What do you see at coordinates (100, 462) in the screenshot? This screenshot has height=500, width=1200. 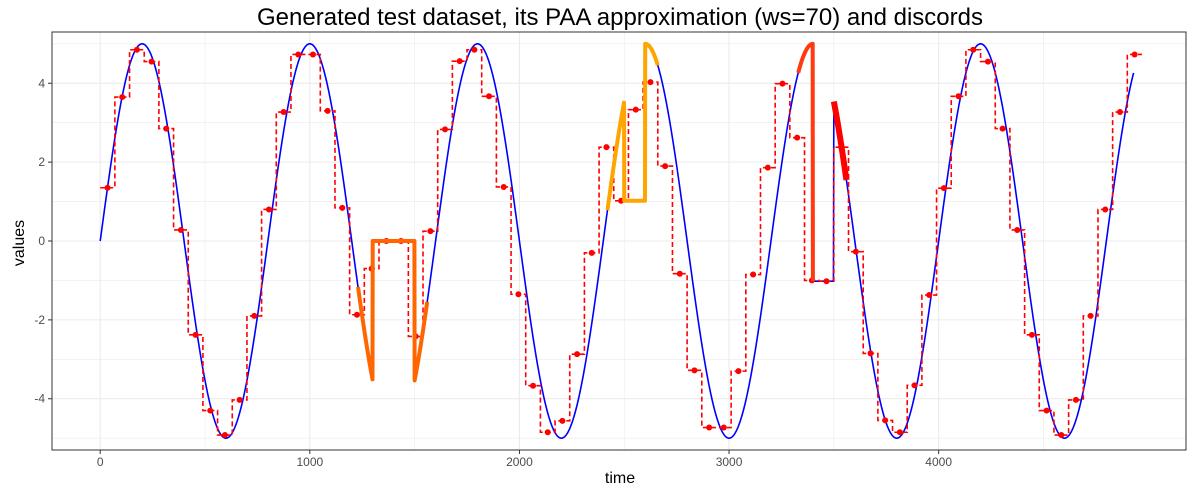 I see `x-tick-label: 0` at bounding box center [100, 462].